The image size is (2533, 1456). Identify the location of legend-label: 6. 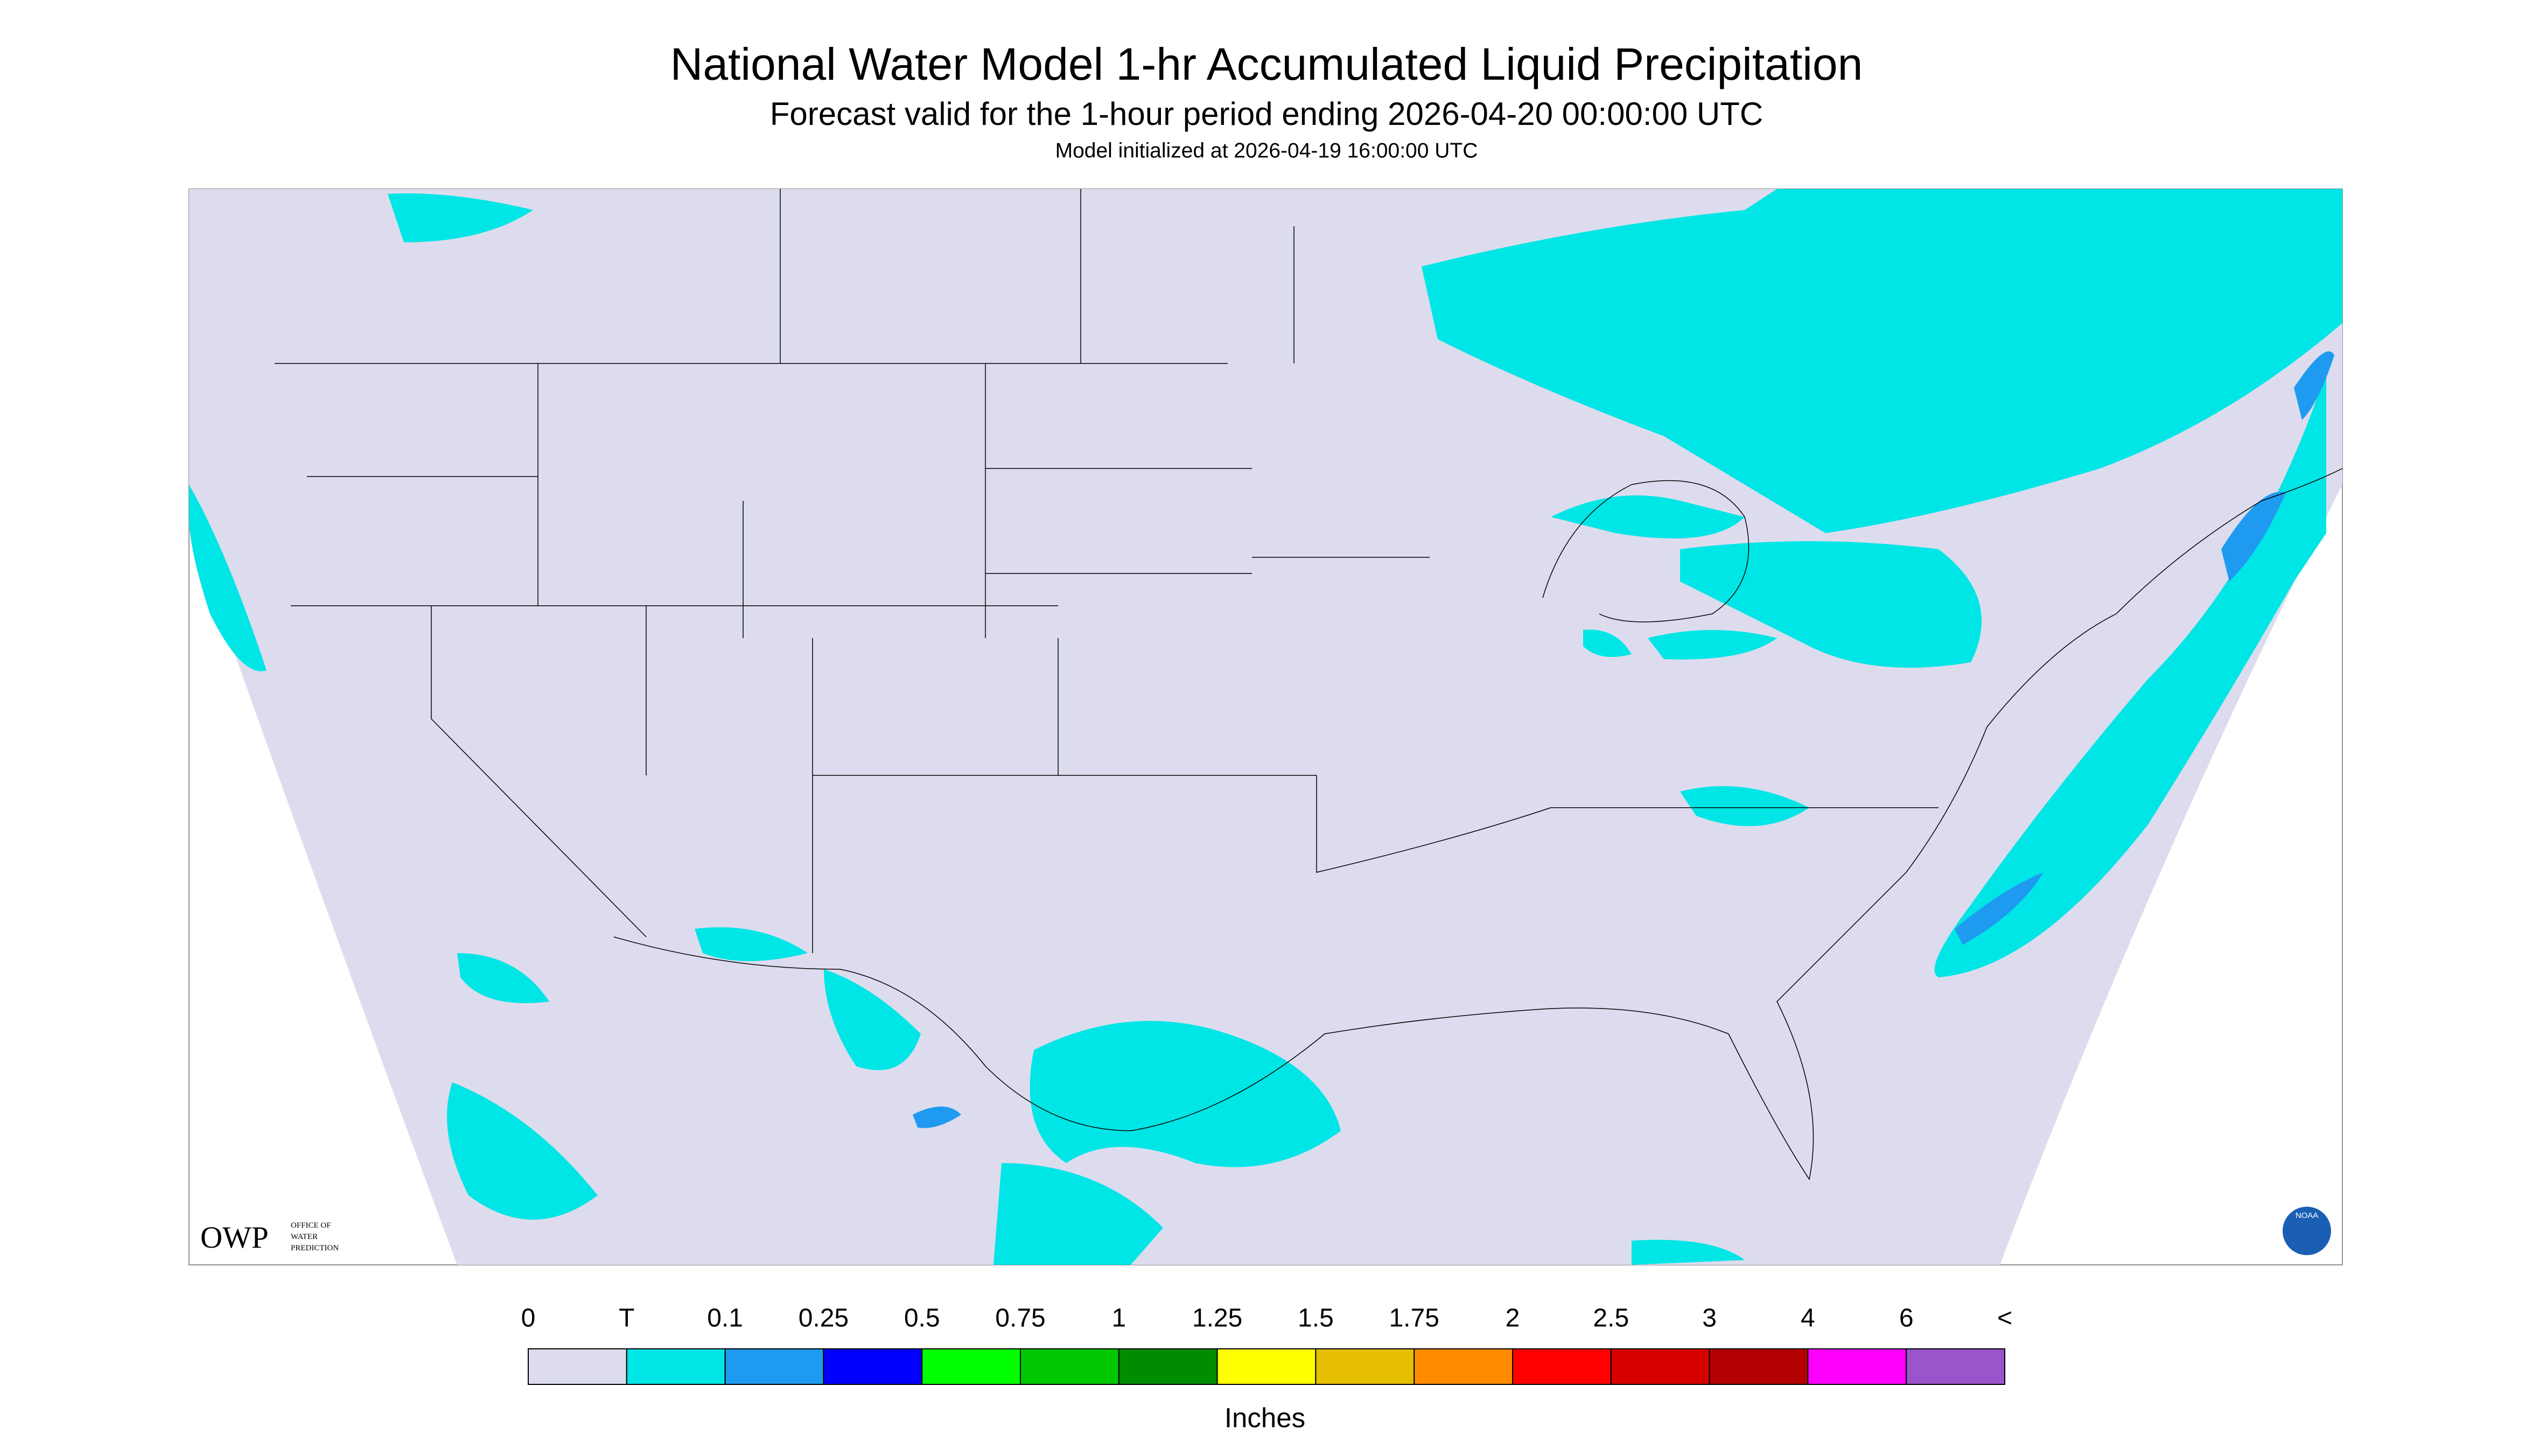
(1907, 1318).